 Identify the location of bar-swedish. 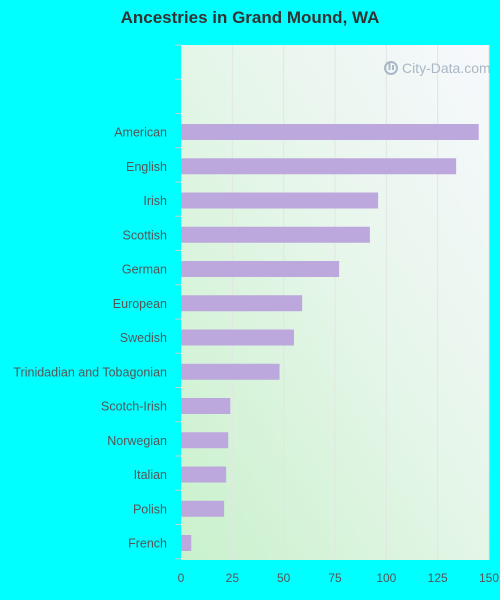
(237, 337).